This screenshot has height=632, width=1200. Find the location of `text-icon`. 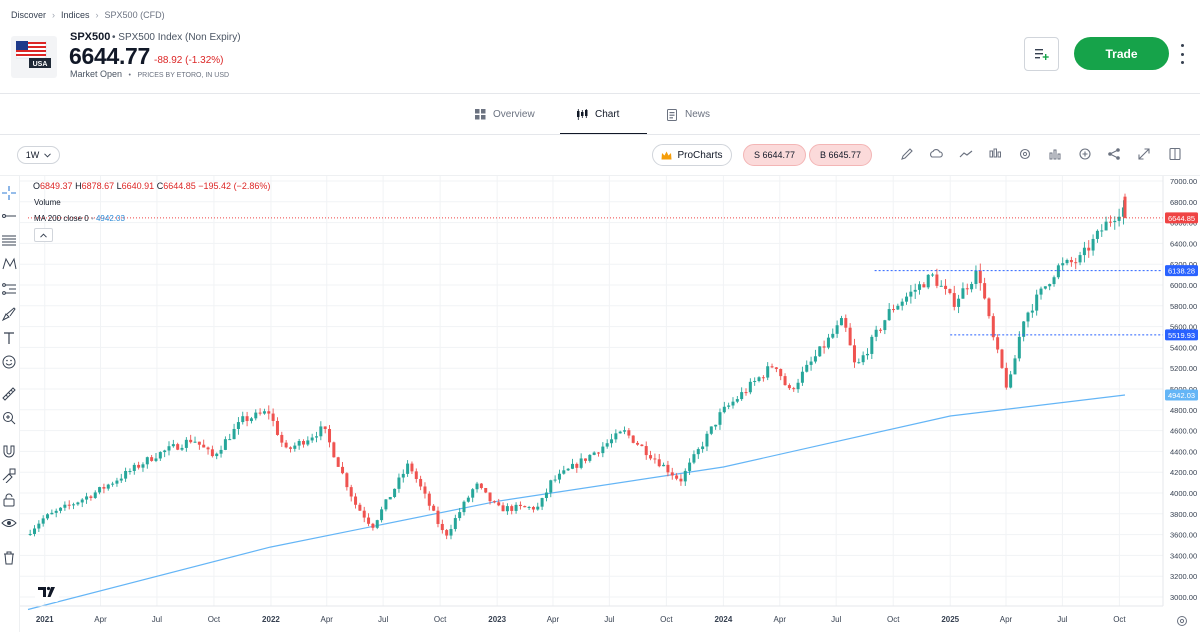

text-icon is located at coordinates (9, 338).